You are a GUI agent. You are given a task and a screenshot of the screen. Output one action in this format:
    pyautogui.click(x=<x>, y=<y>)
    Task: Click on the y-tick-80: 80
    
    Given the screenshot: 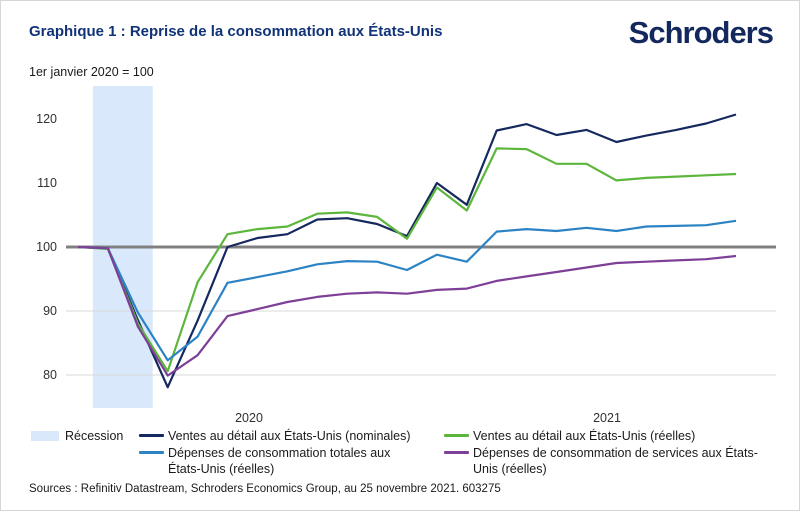 What is the action you would take?
    pyautogui.click(x=50, y=375)
    